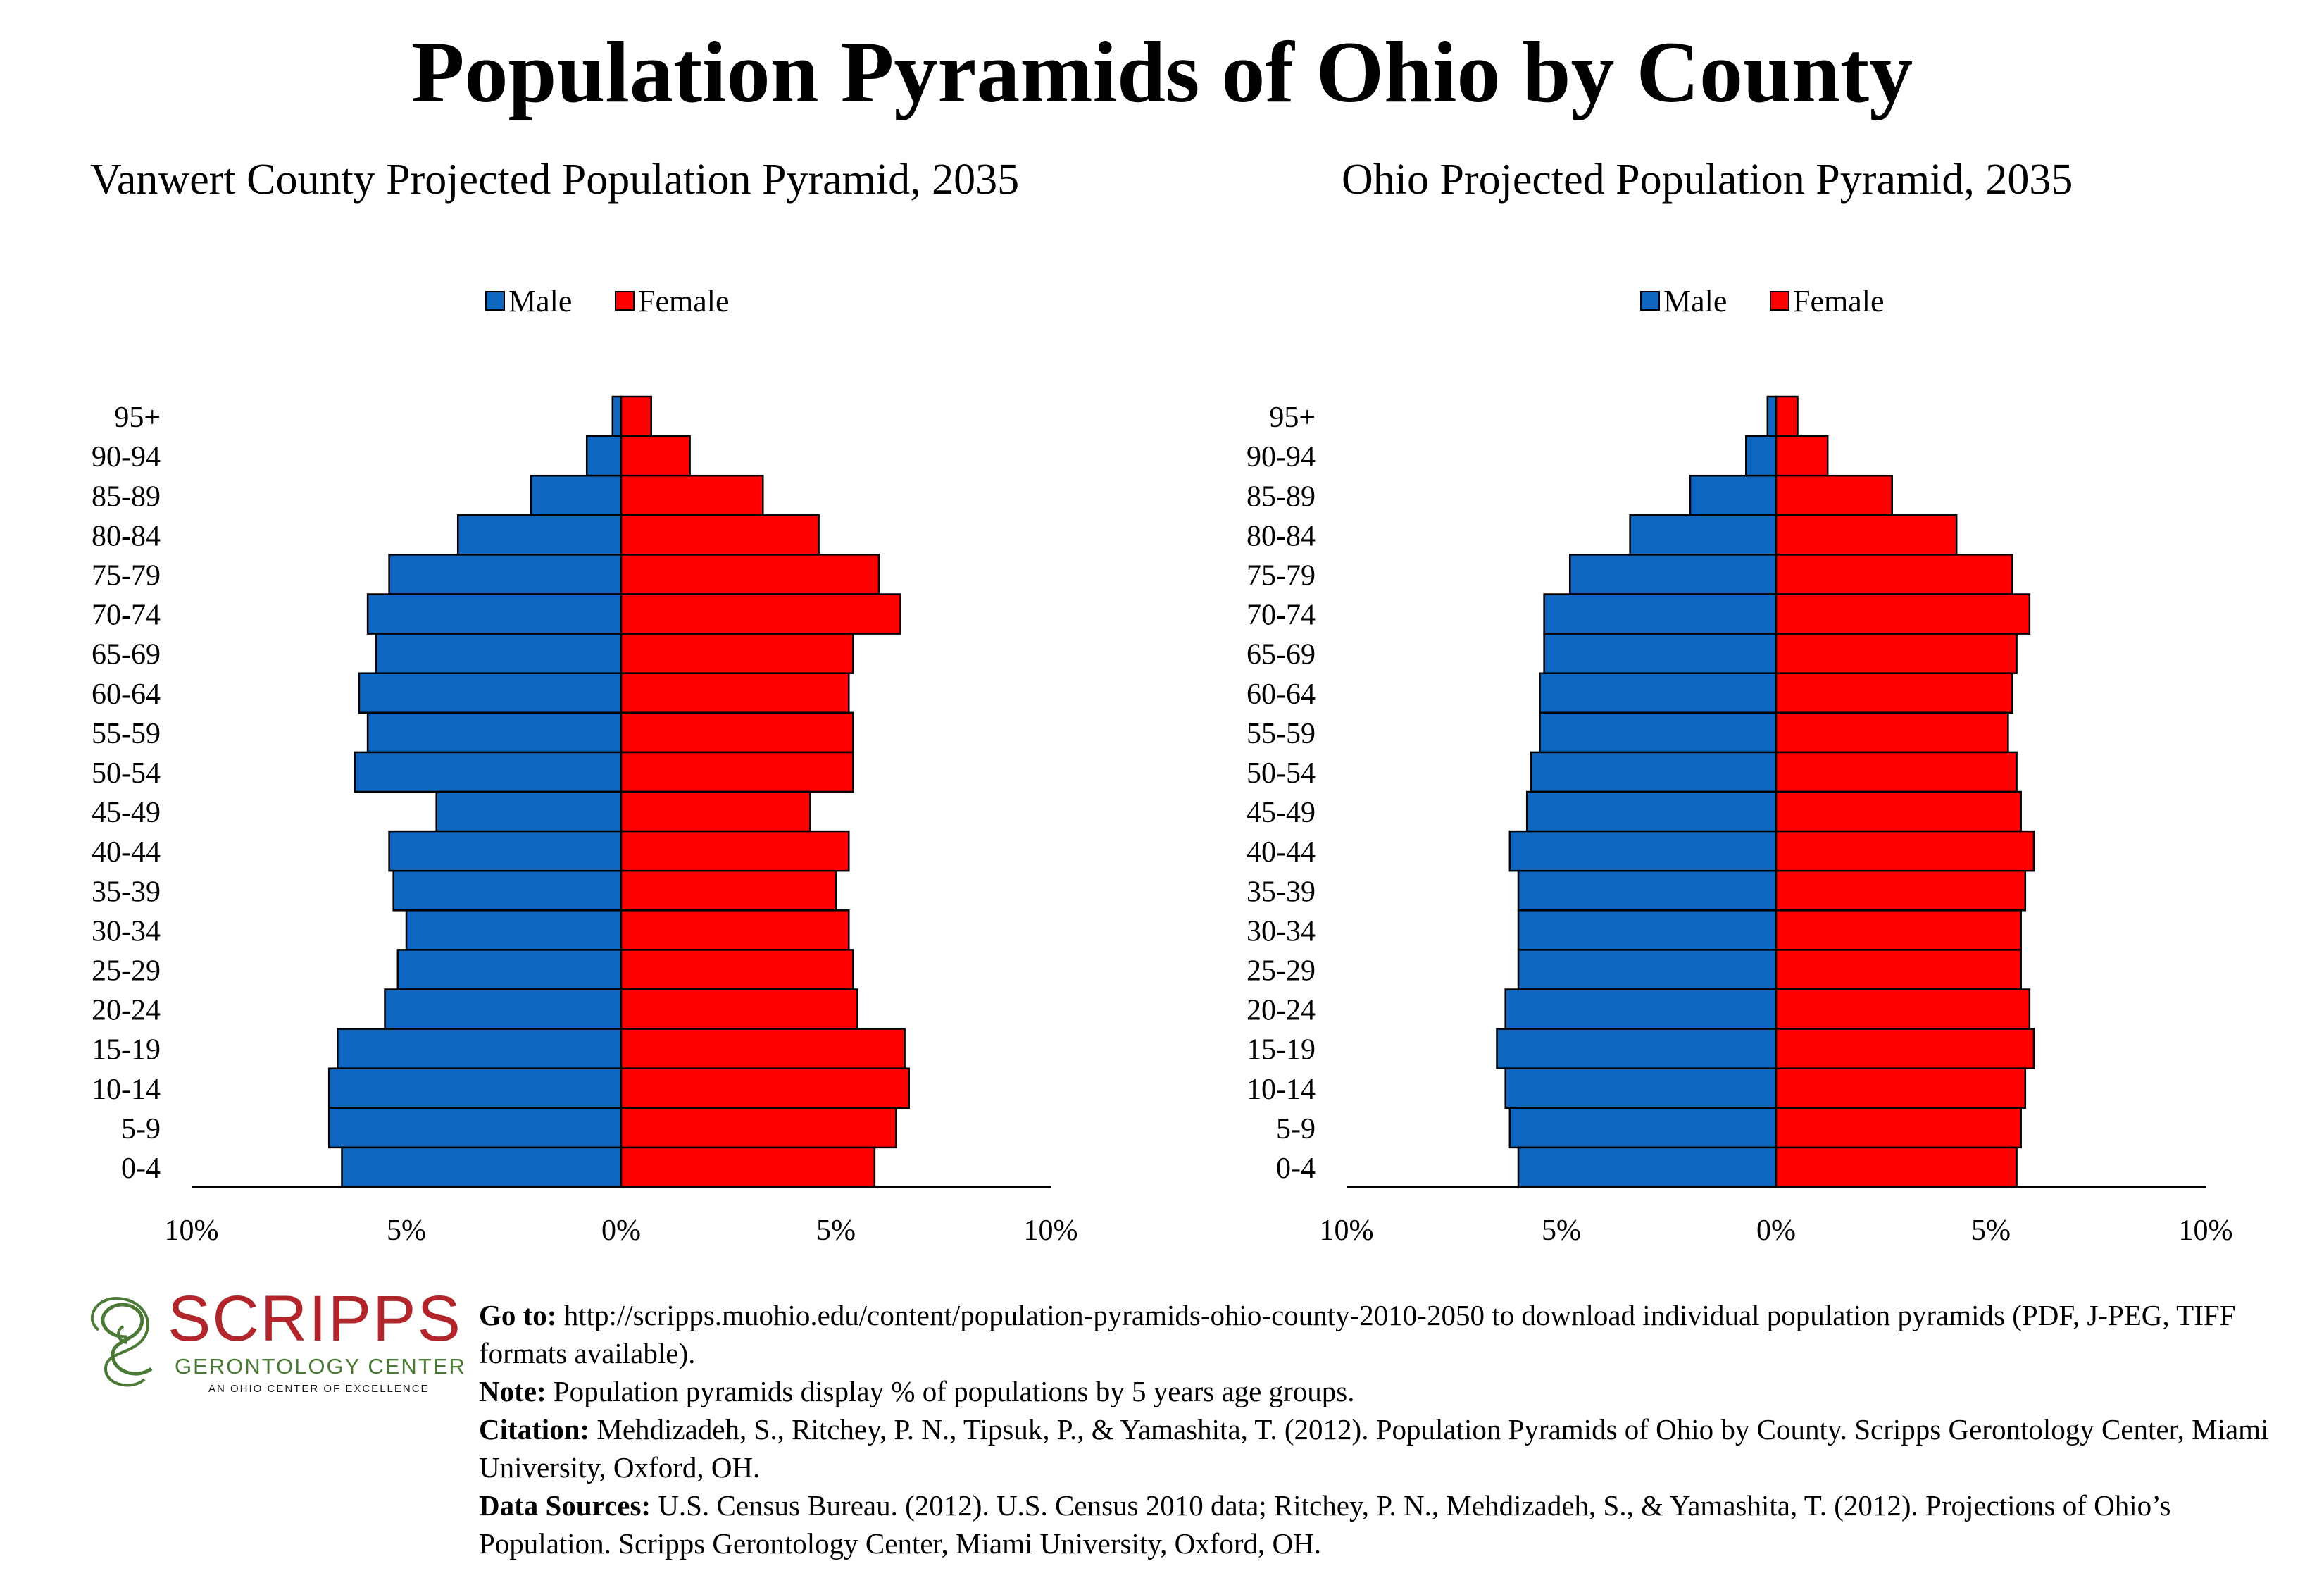 This screenshot has height=1585, width=2324. I want to click on chart-title: Ohio Projected Population Pyramid, 2035, so click(1707, 180).